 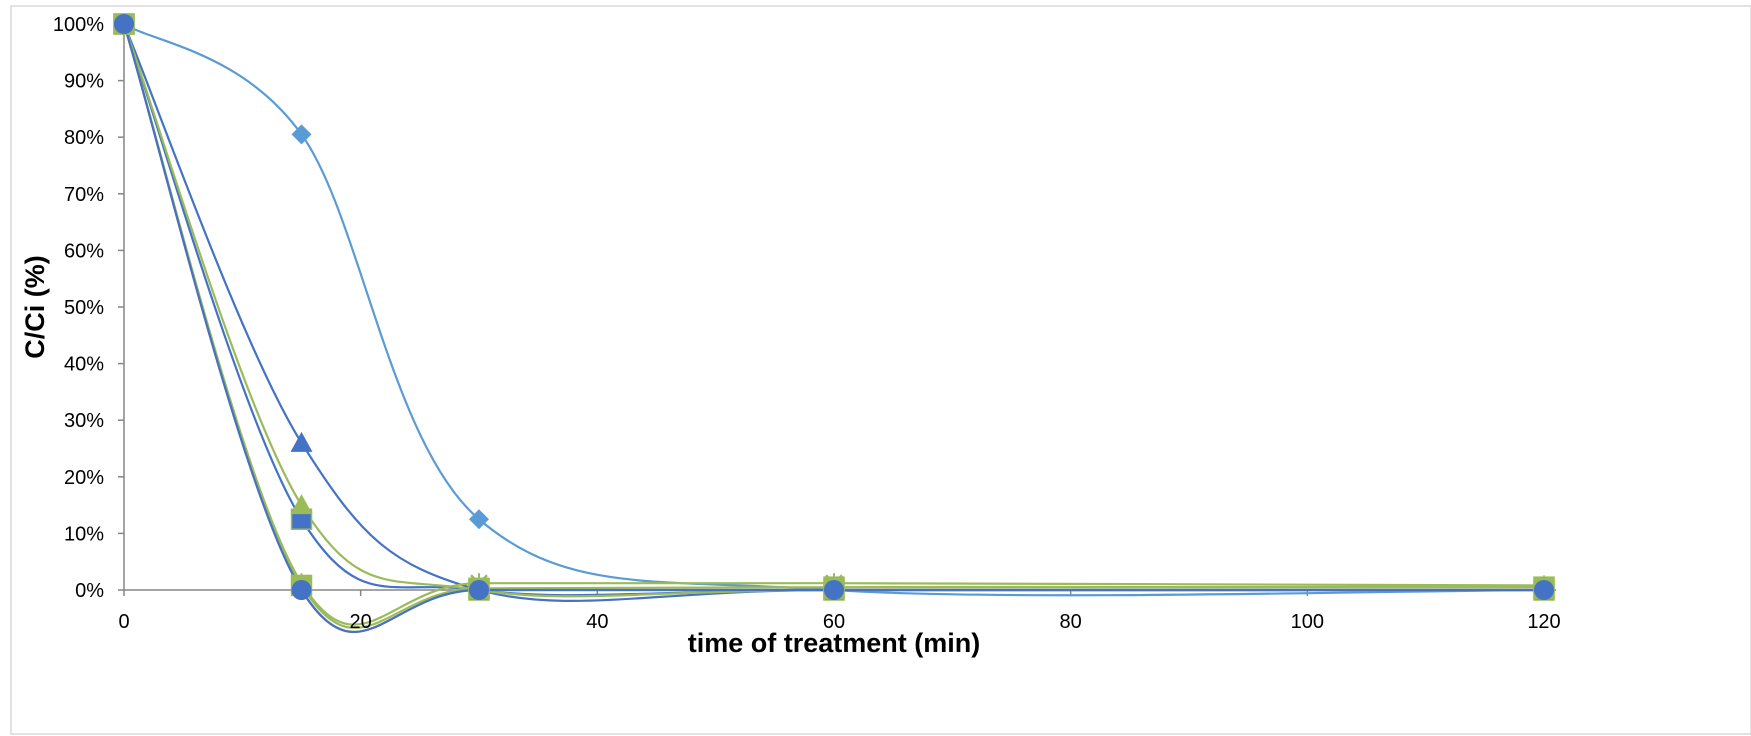 I want to click on y-tick-label: 40%, so click(x=84, y=365).